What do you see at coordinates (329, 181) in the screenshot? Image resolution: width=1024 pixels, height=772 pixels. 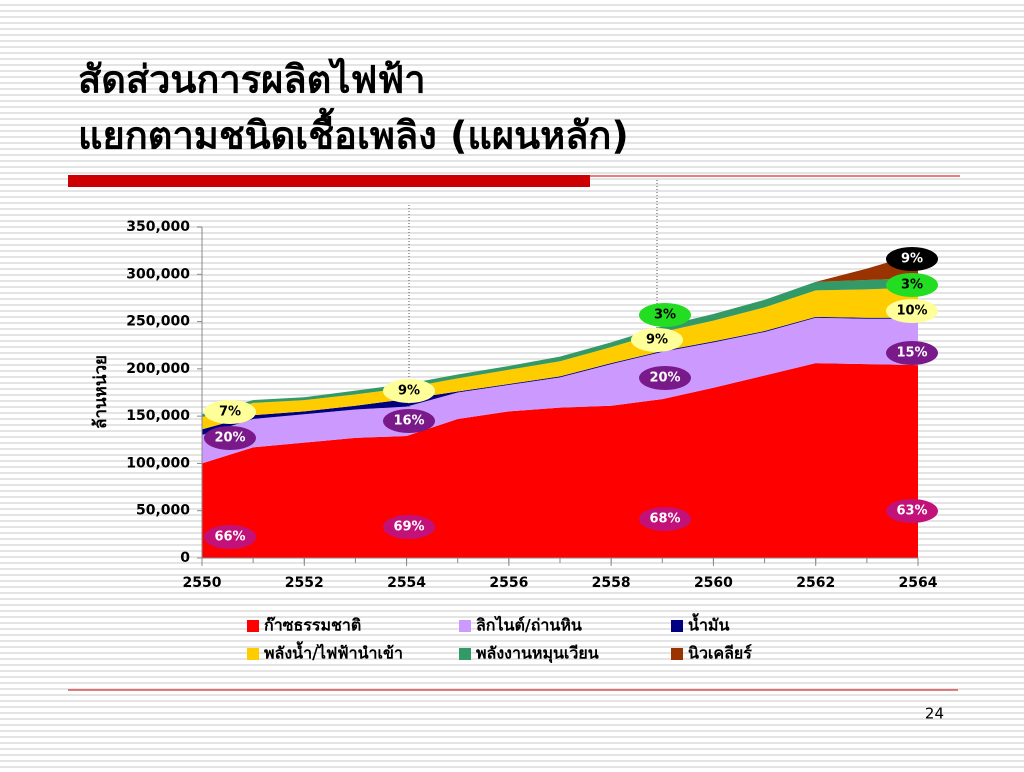 I see `title-bar` at bounding box center [329, 181].